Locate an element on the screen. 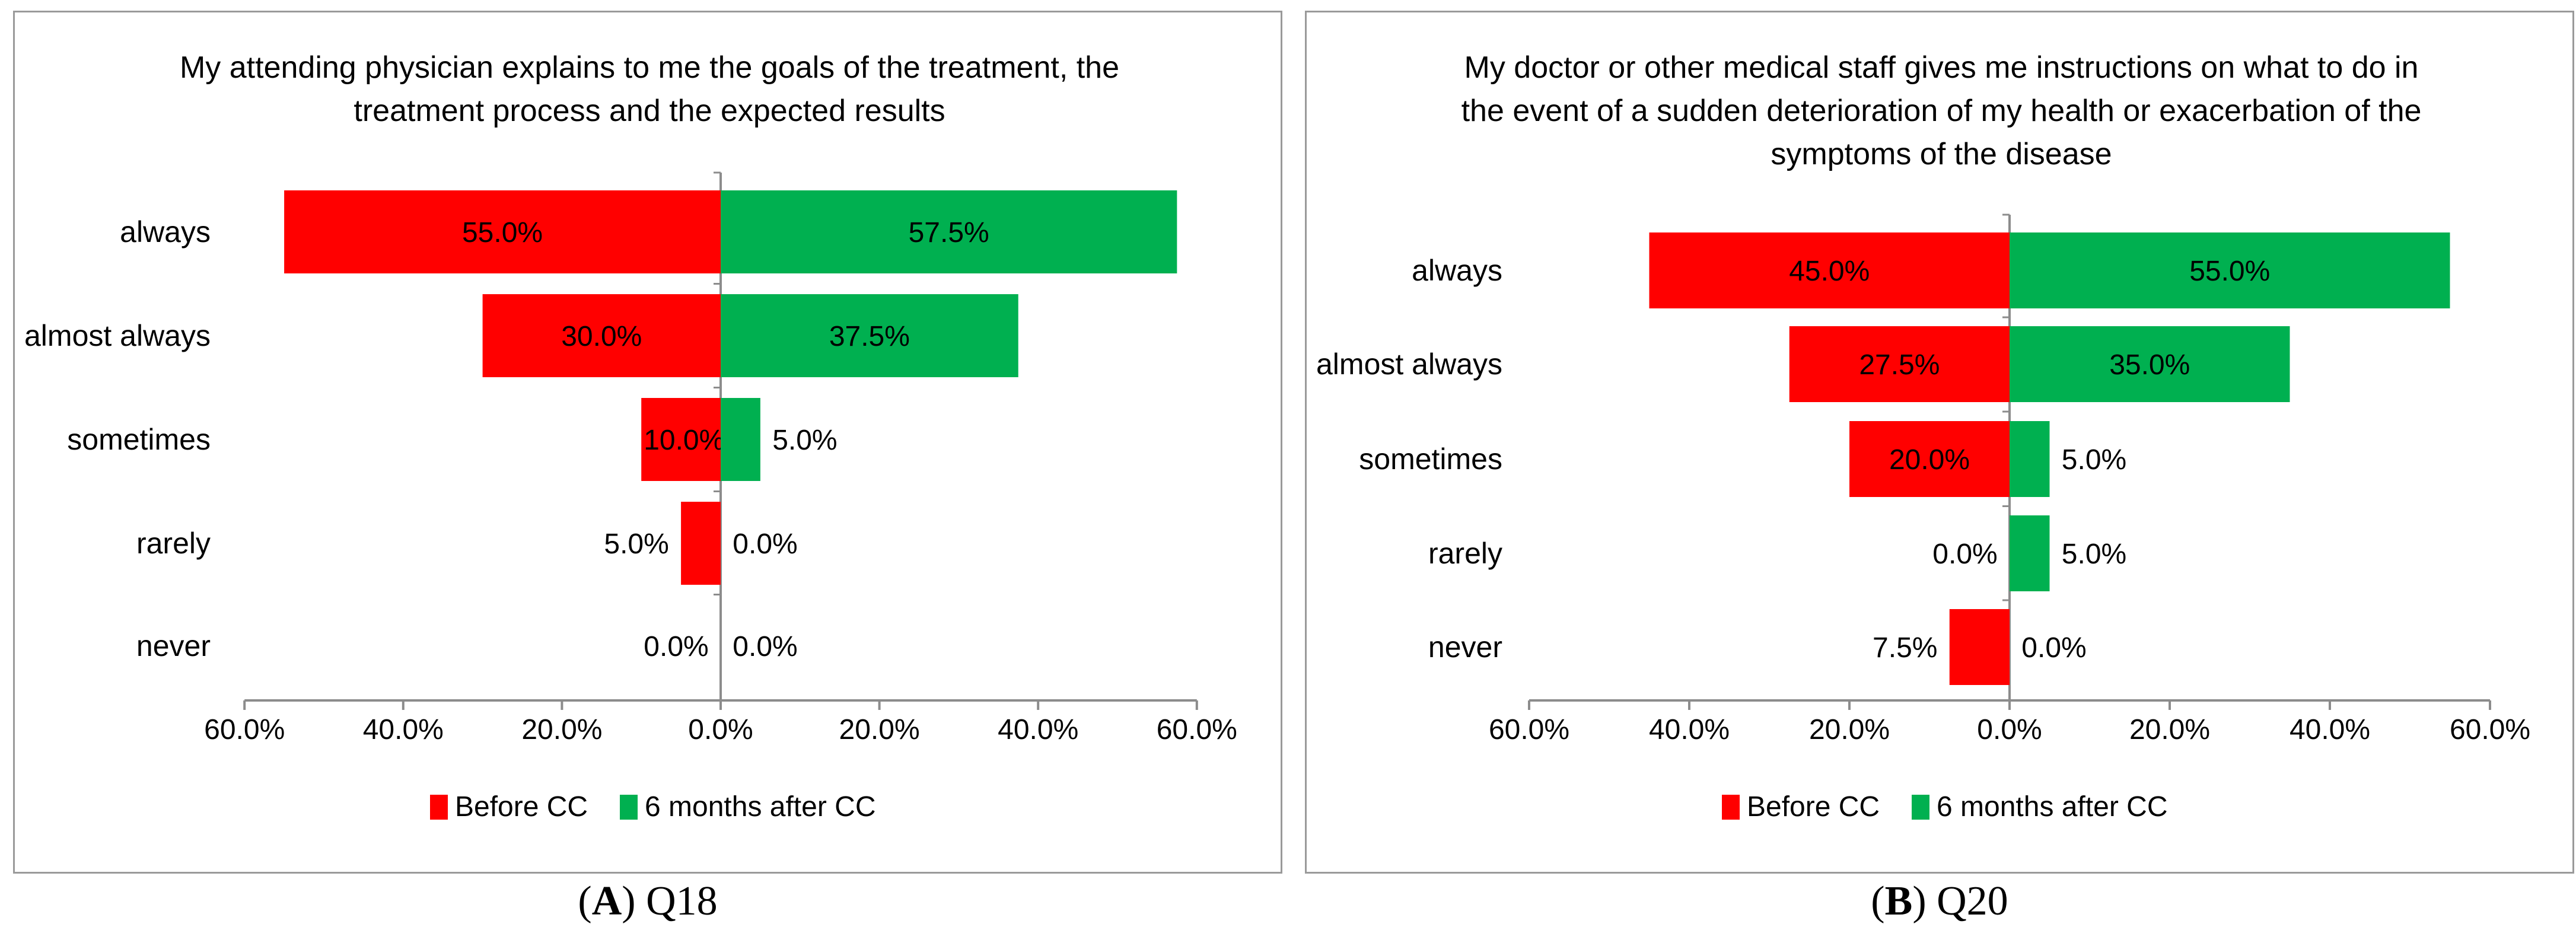 The height and width of the screenshot is (943, 2576). chart-b-legend-label: Before CC is located at coordinates (1813, 807).